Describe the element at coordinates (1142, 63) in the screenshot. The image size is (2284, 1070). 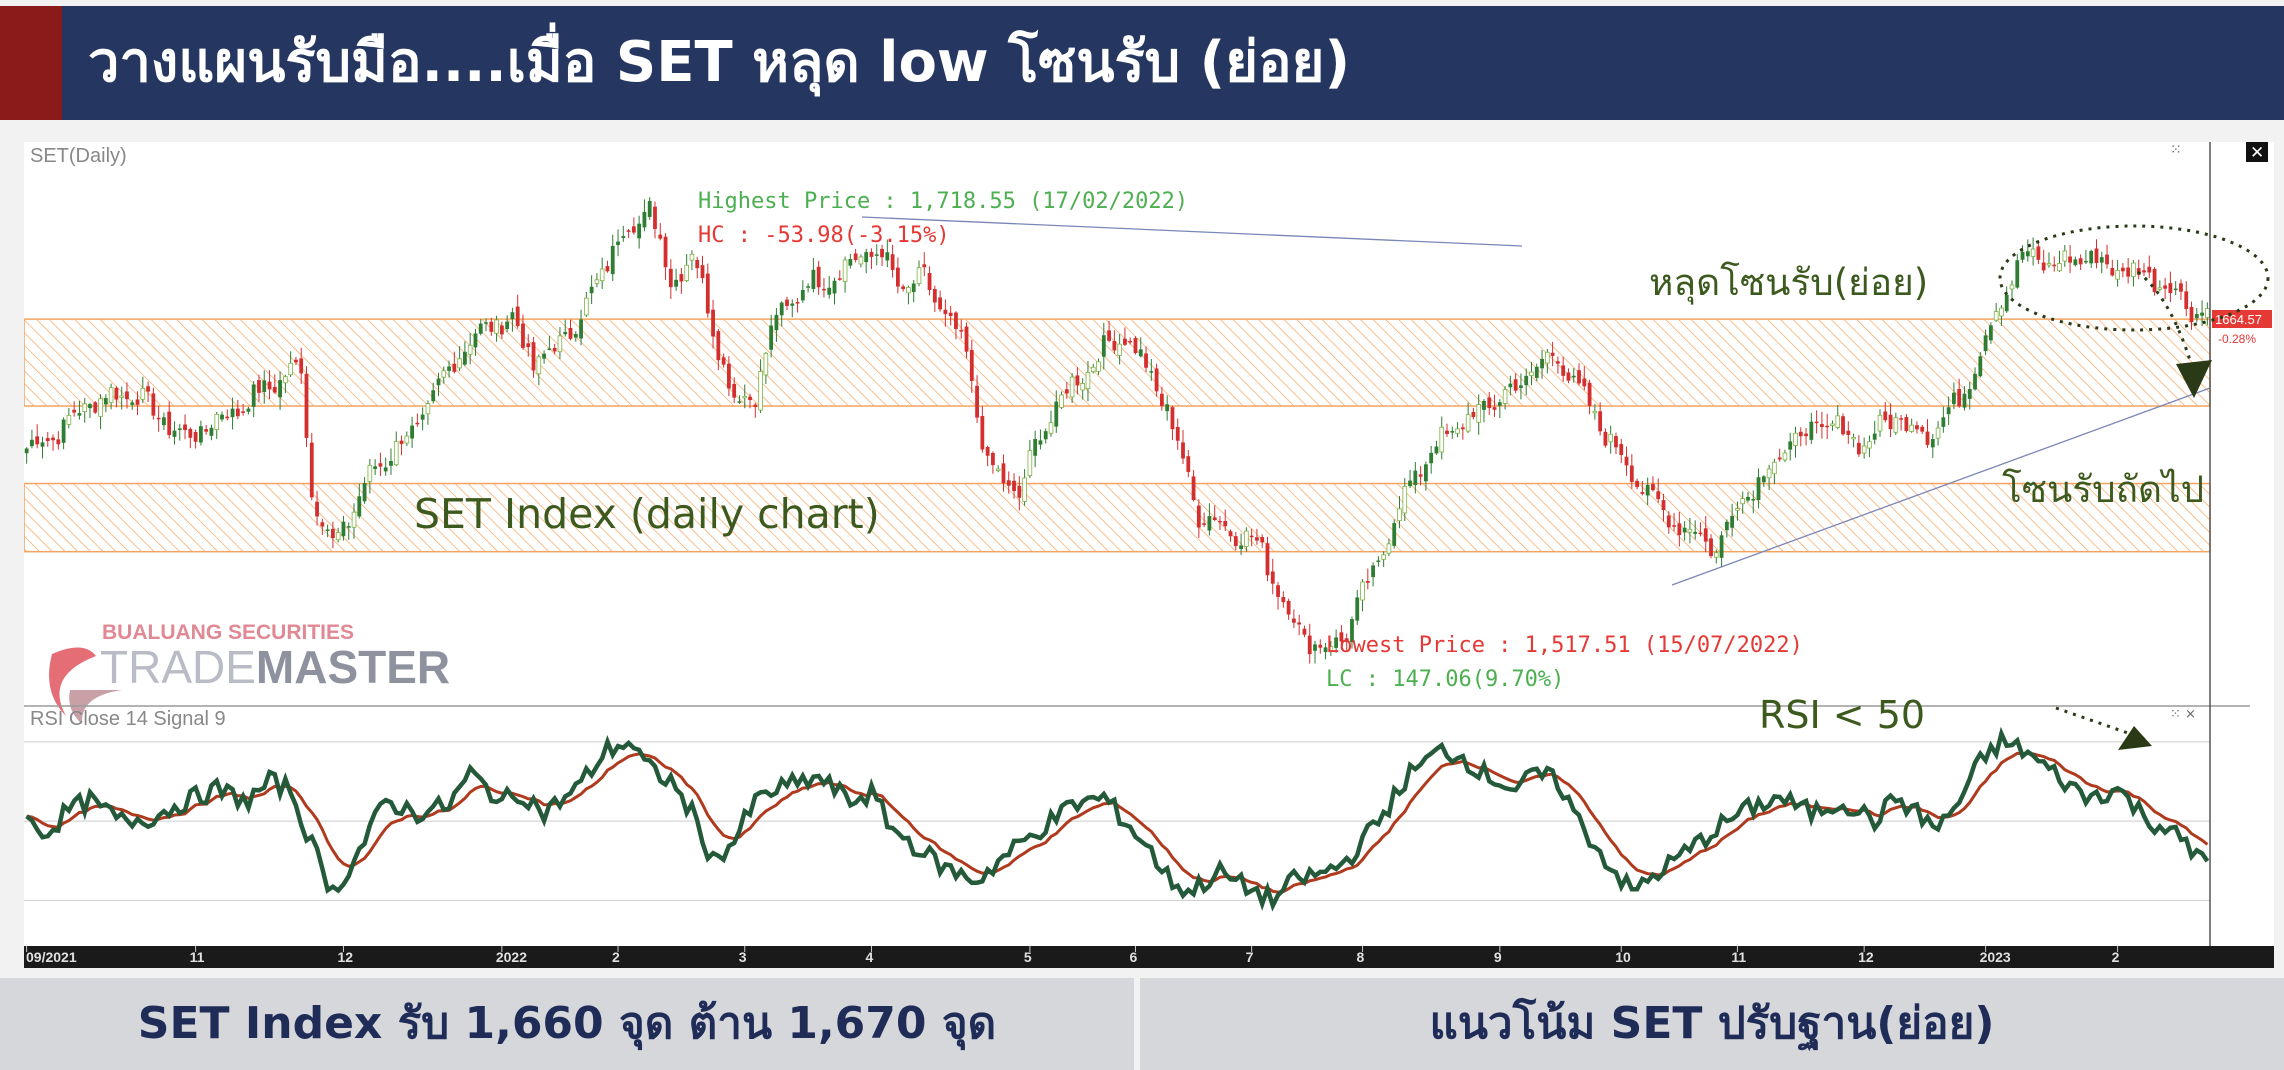
I see `title-bar` at that location.